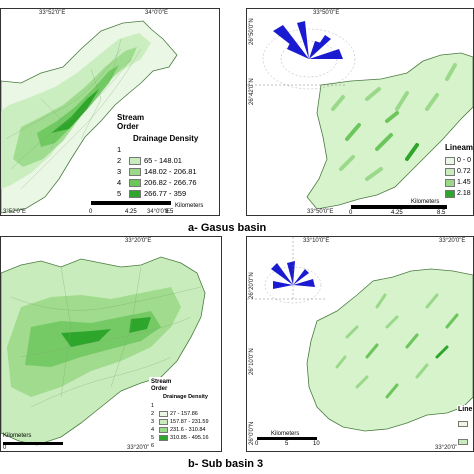  I want to click on legend-row-1: 1, so click(157, 149).